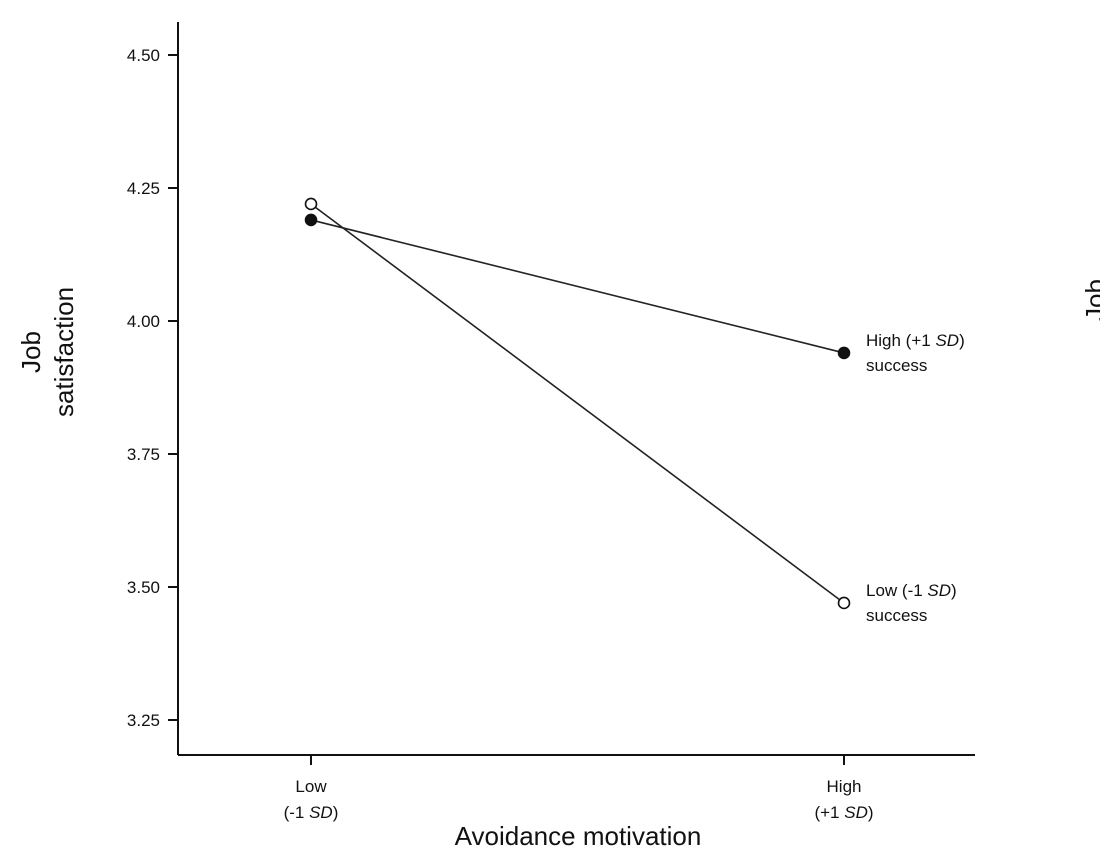 The width and height of the screenshot is (1100, 855). Describe the element at coordinates (915, 340) in the screenshot. I see `series-label-line1: High (+1 SD)` at that location.